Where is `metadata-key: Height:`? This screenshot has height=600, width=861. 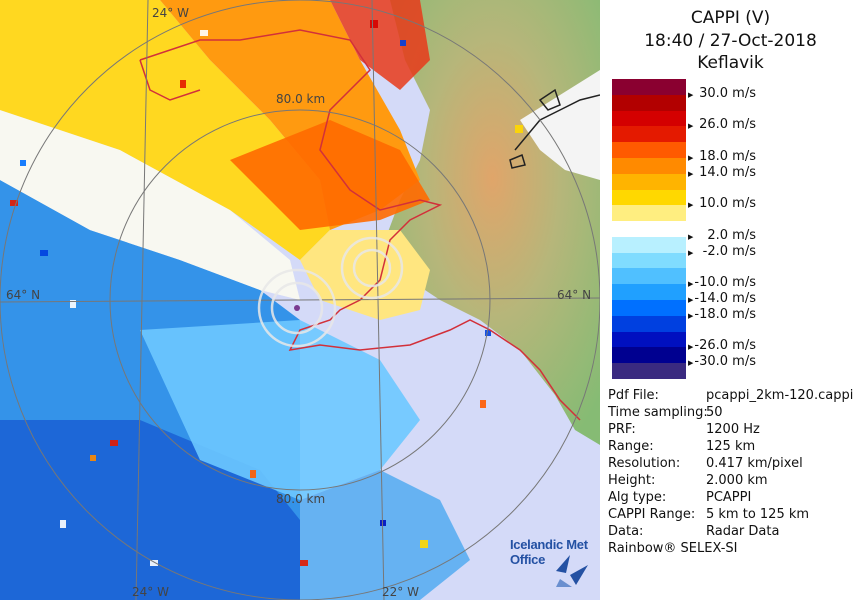
metadata-key: Height: is located at coordinates (632, 480).